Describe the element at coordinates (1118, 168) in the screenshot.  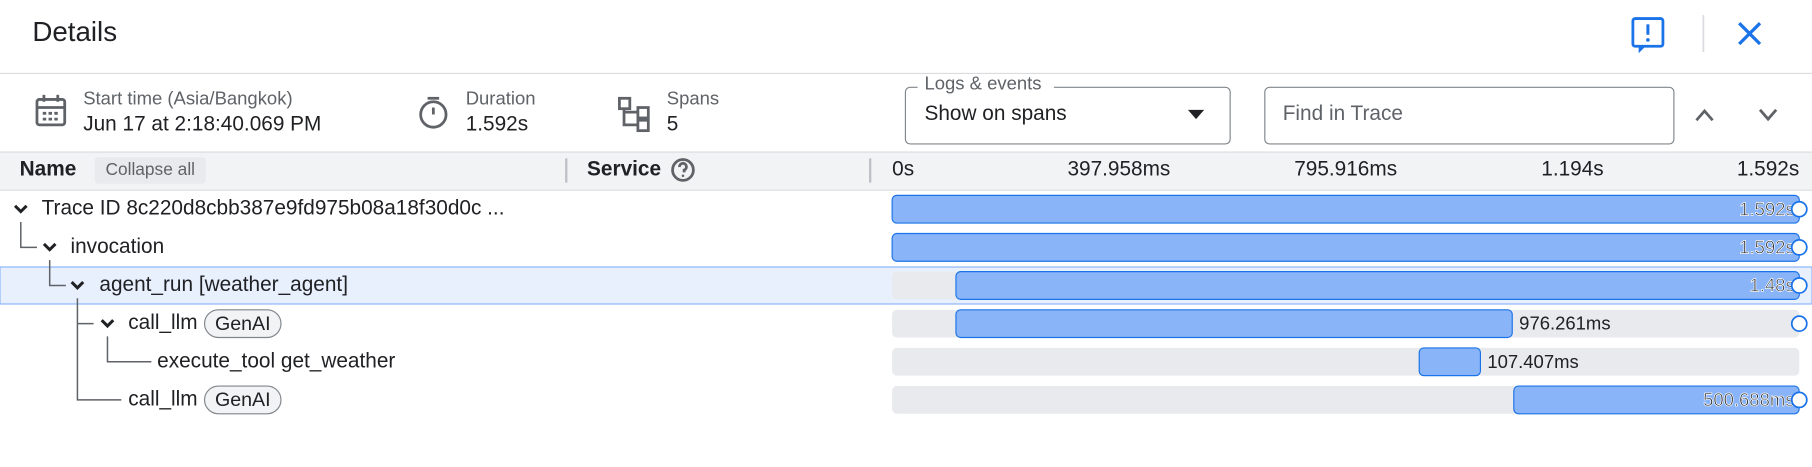
I see `timeline-tick-label: 397.958ms` at that location.